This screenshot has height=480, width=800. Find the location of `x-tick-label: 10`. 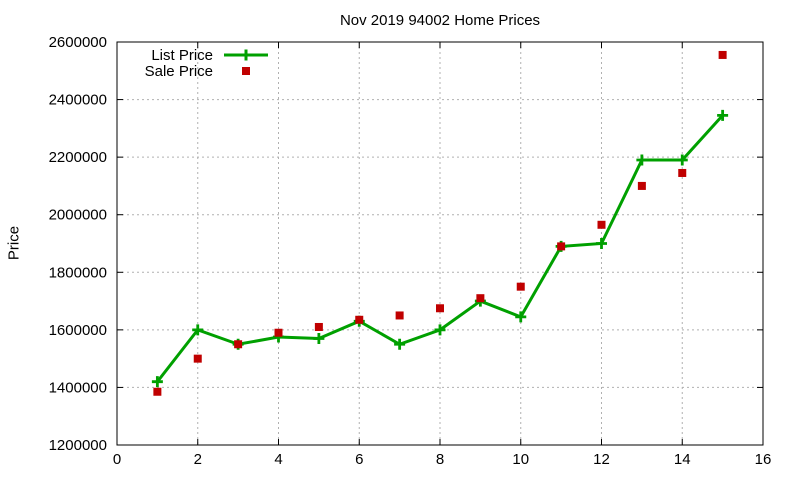

x-tick-label: 10 is located at coordinates (520, 459).